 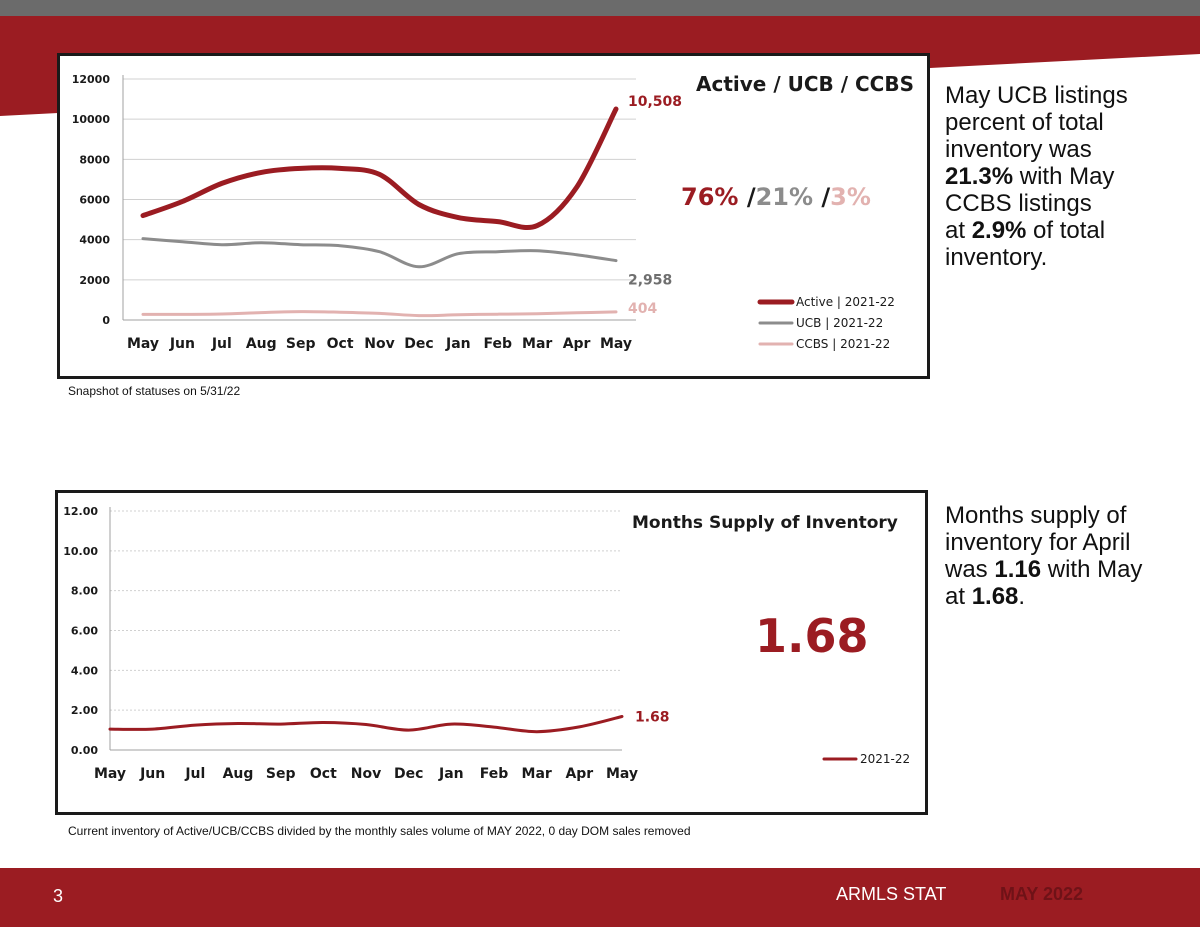 What do you see at coordinates (94, 240) in the screenshot?
I see `y-tick-label: 4000` at bounding box center [94, 240].